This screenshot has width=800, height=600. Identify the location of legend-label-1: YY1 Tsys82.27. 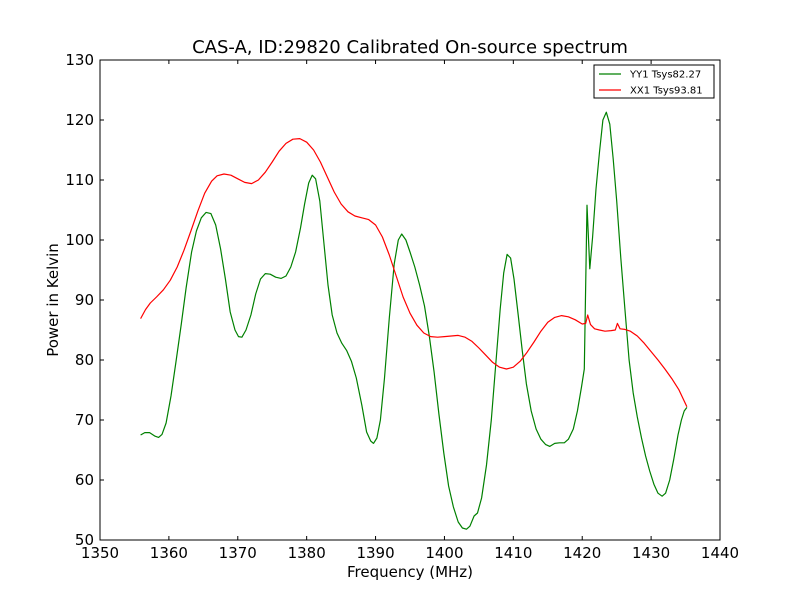
(665, 75).